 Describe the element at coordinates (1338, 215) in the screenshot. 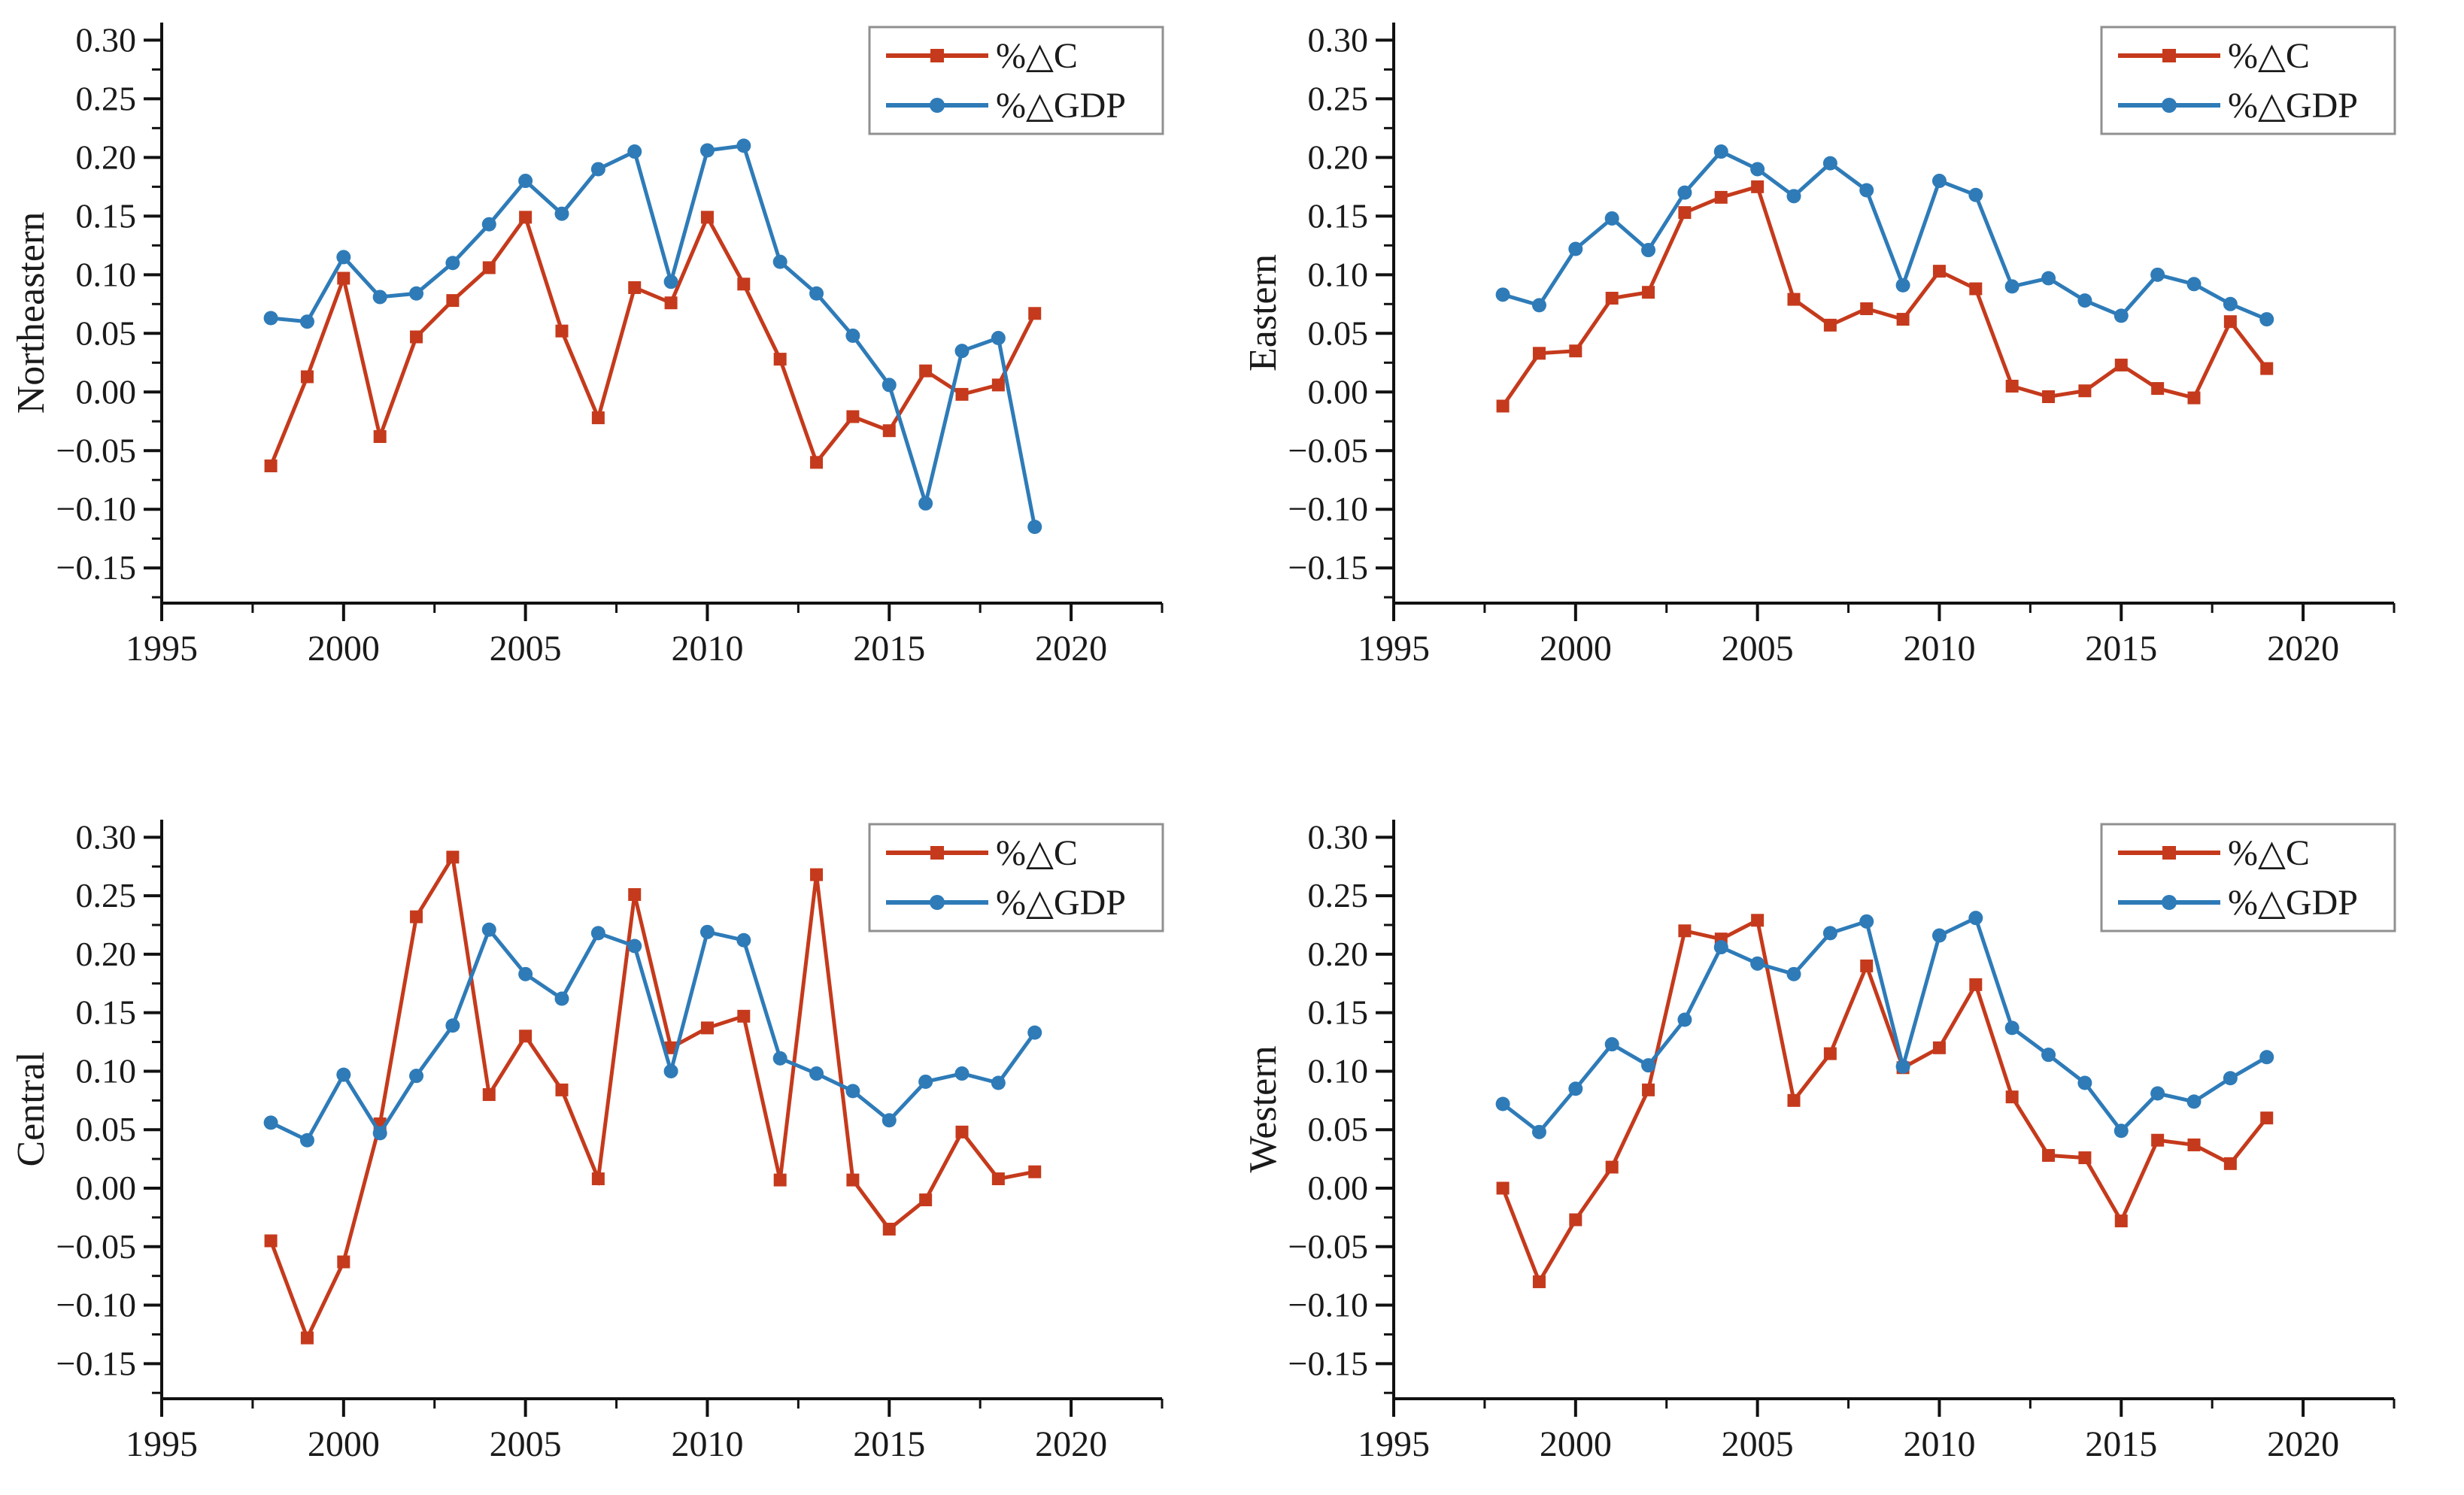

I see `y-tick-label: 0.15` at that location.